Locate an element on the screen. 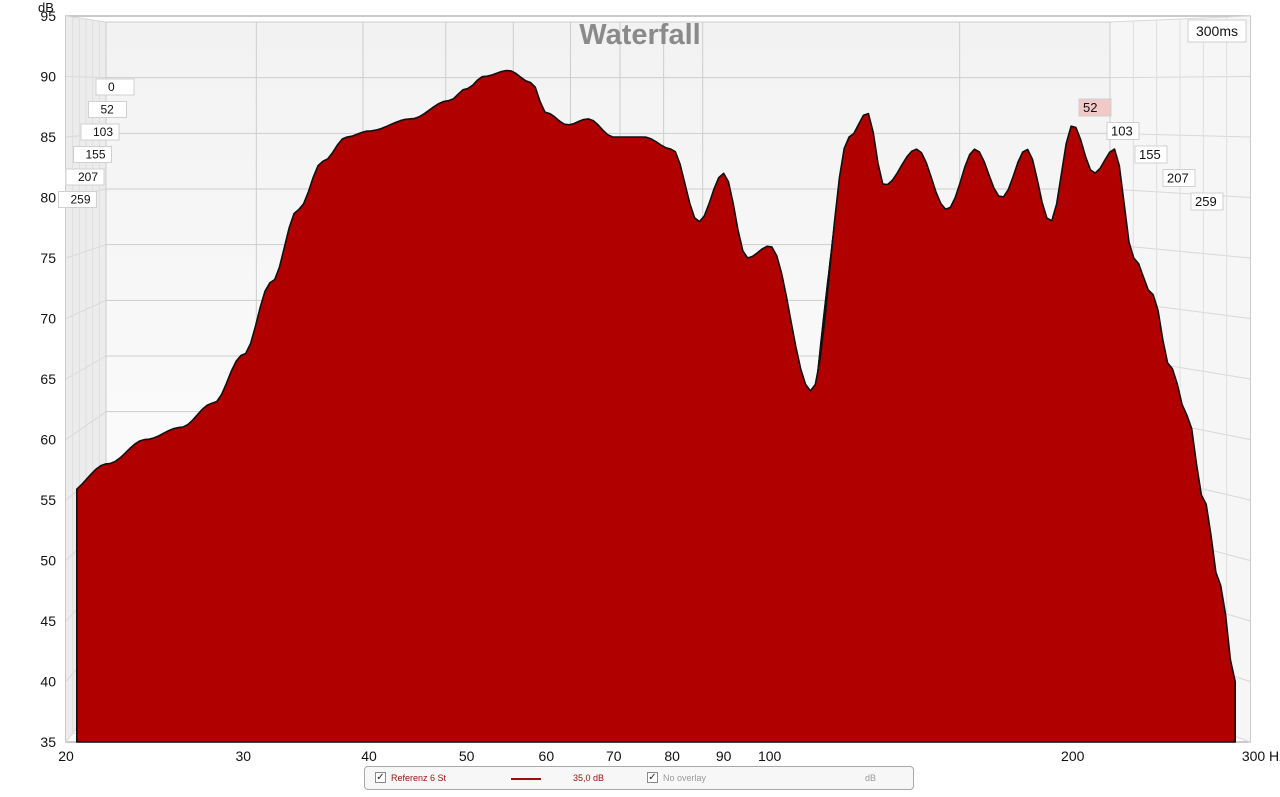 This screenshot has height=797, width=1280. x-tick-label: 20 is located at coordinates (66, 756).